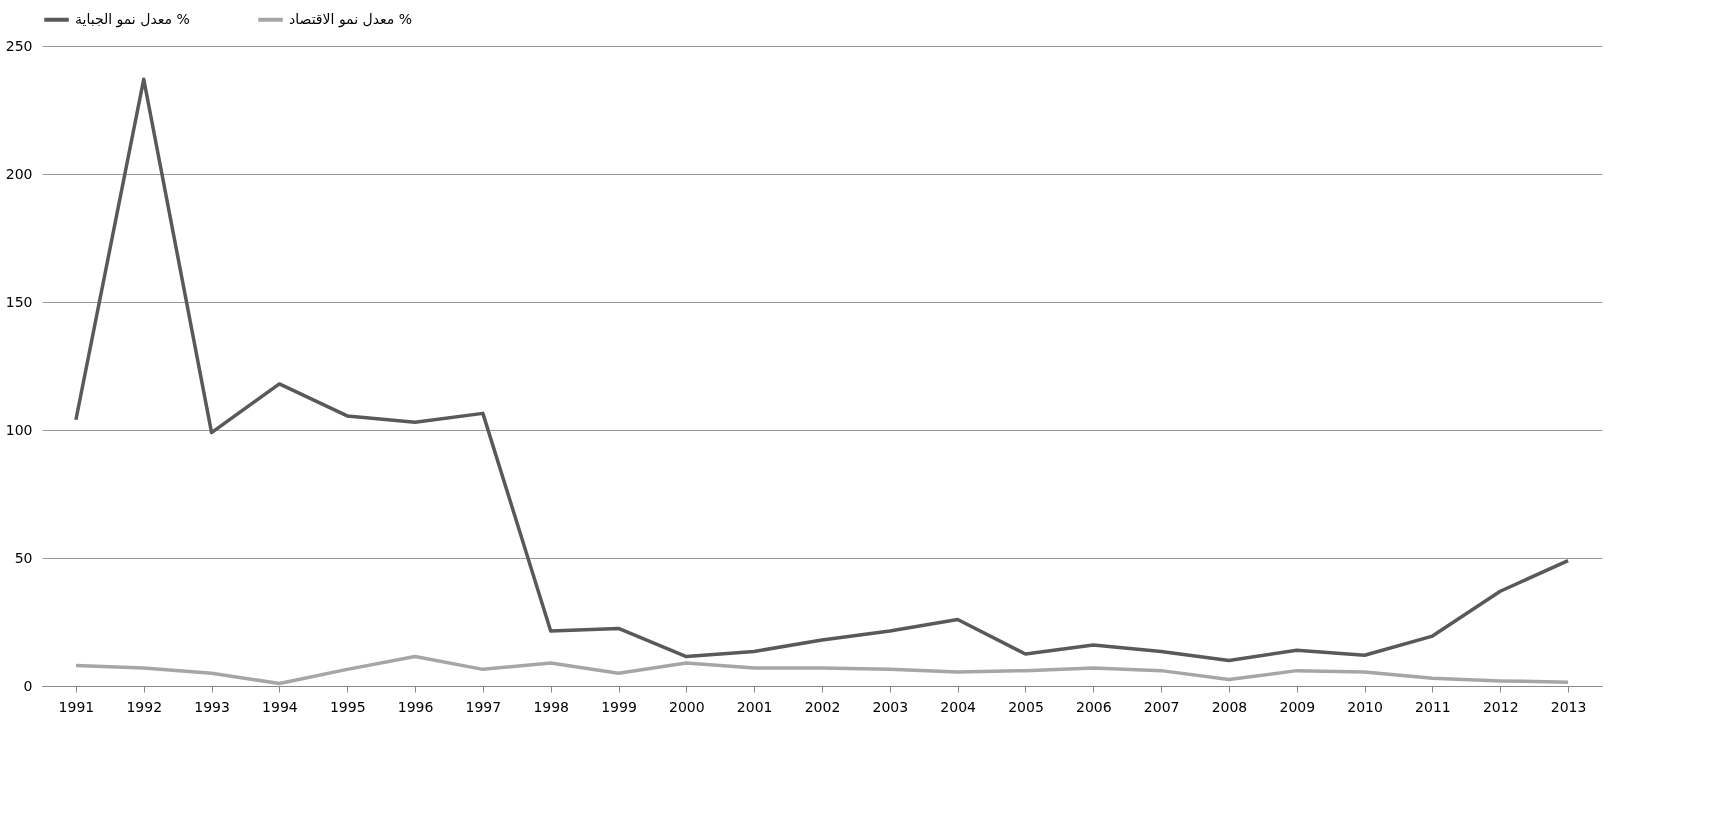 This screenshot has height=829, width=1734. Describe the element at coordinates (280, 706) in the screenshot. I see `x-tick-label: 1994` at that location.